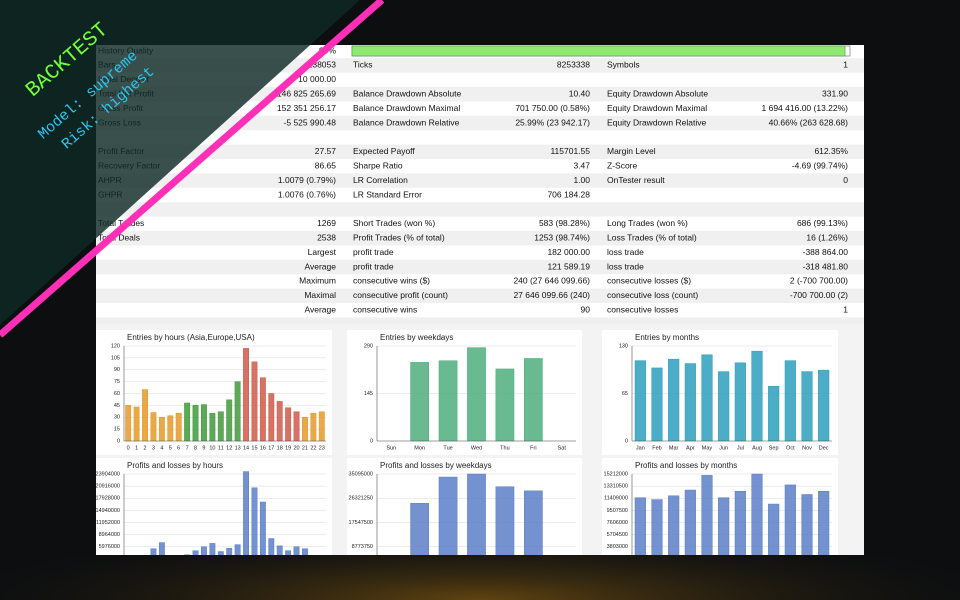 The width and height of the screenshot is (960, 600). What do you see at coordinates (195, 448) in the screenshot?
I see `x-tick-label: 8` at bounding box center [195, 448].